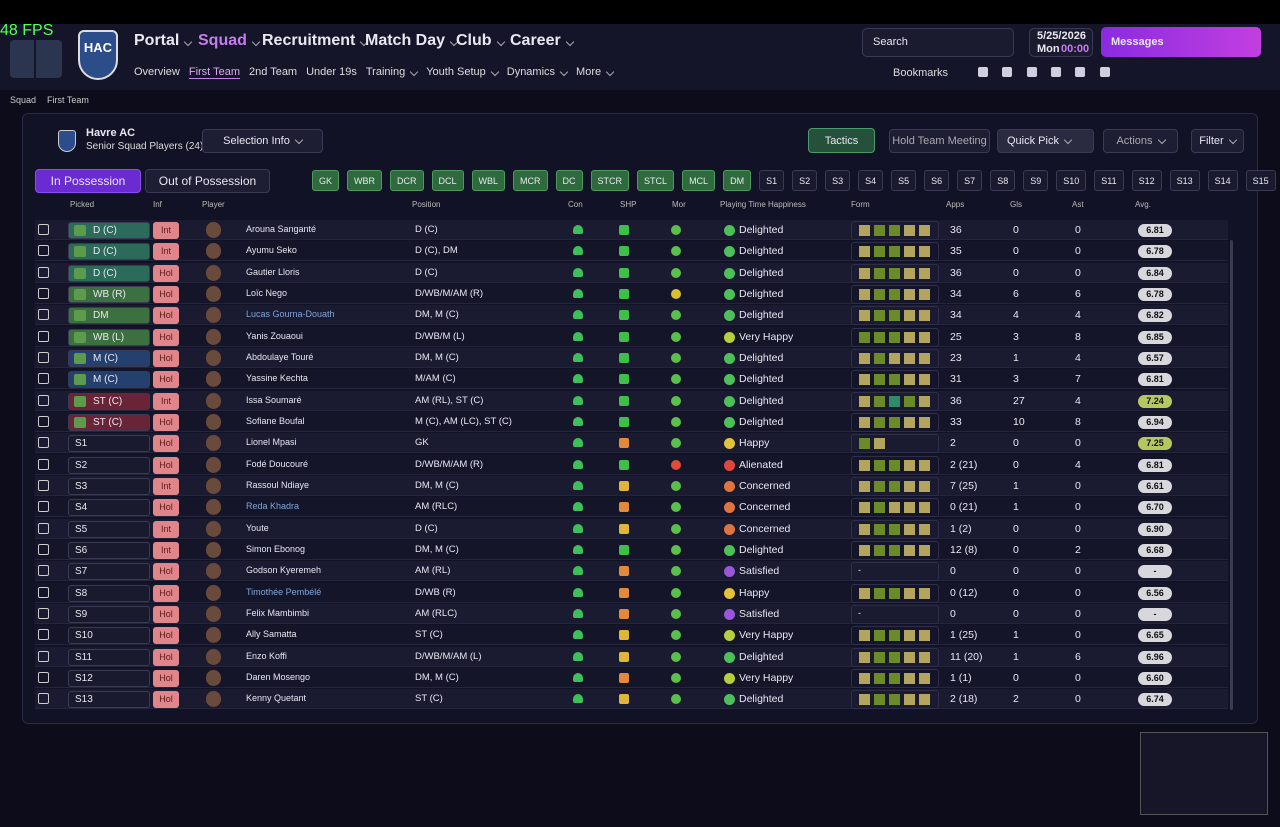 This screenshot has width=1280, height=827. Describe the element at coordinates (530, 180) in the screenshot. I see `position-button: MCR` at that location.